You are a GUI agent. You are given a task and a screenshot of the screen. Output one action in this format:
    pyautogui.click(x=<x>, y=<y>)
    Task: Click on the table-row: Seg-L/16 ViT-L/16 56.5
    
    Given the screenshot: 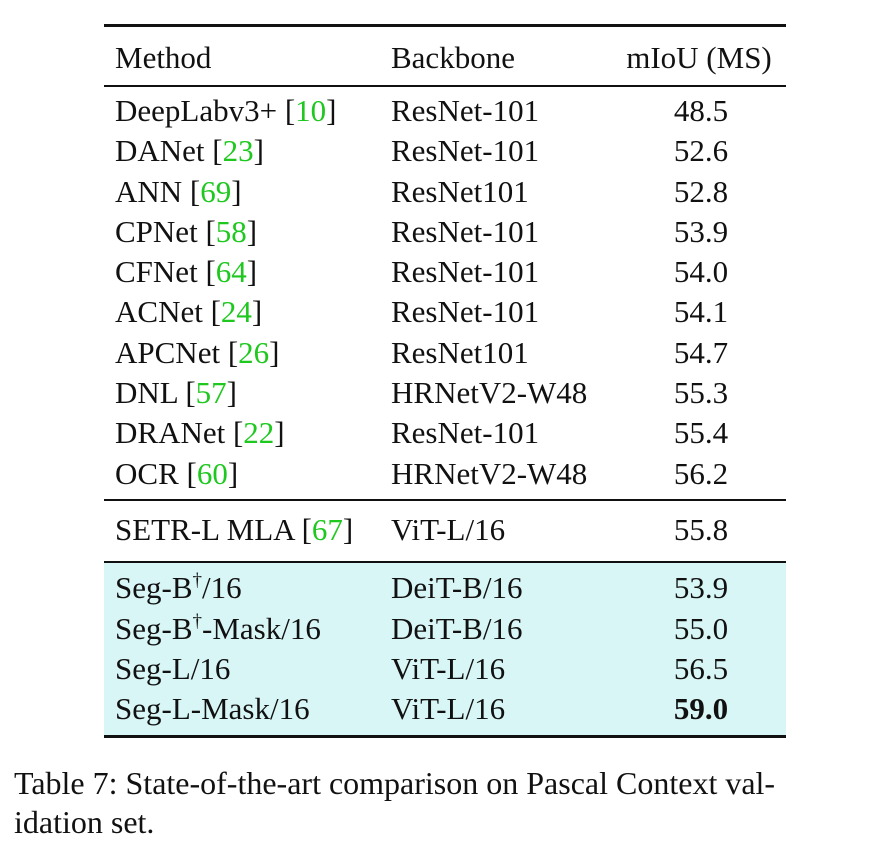 What is the action you would take?
    pyautogui.click(x=445, y=669)
    